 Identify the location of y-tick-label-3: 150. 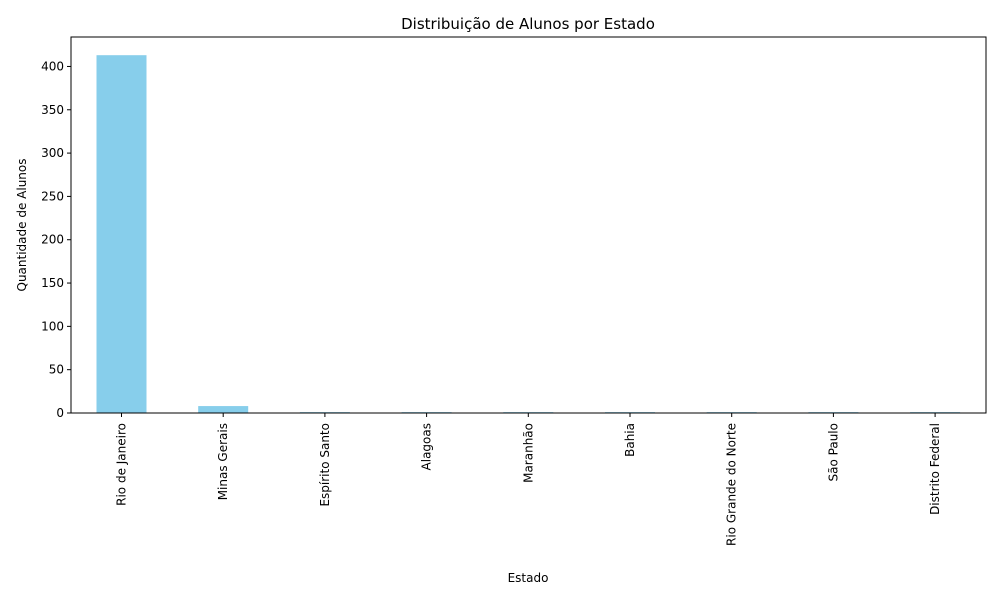
(52, 283).